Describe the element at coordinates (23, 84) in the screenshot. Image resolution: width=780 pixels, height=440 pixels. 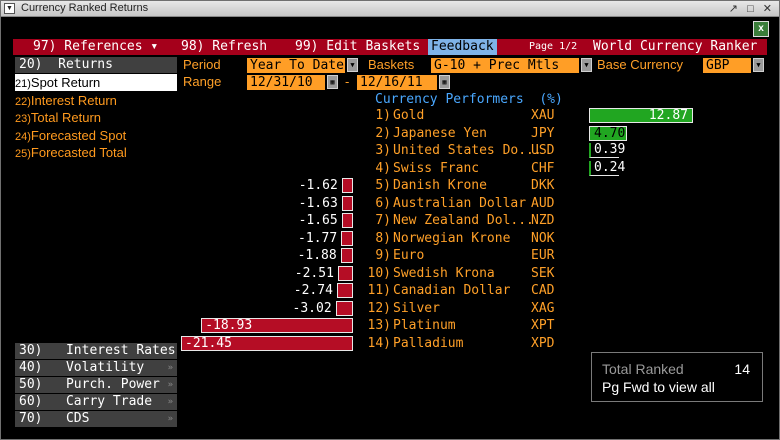
I see `menu-item-number: 21)` at that location.